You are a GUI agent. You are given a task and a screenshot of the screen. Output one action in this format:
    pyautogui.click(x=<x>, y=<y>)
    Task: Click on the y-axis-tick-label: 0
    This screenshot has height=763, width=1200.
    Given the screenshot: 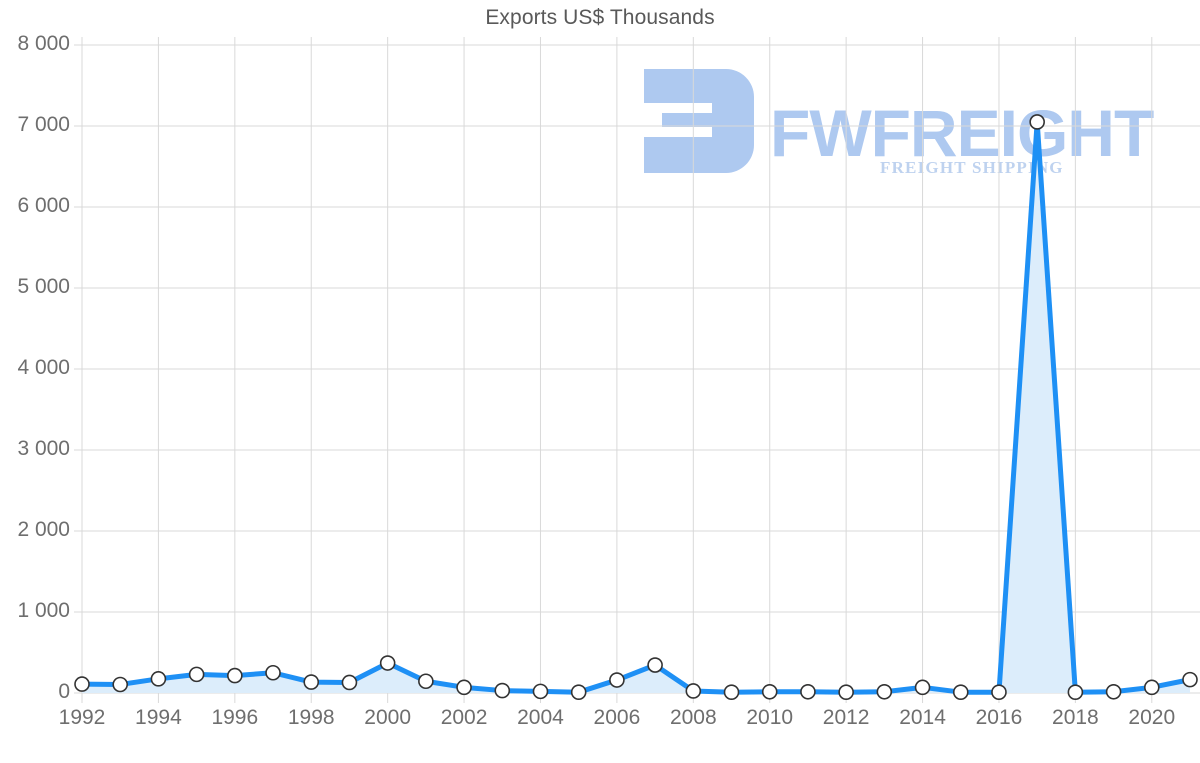 What is the action you would take?
    pyautogui.click(x=64, y=691)
    